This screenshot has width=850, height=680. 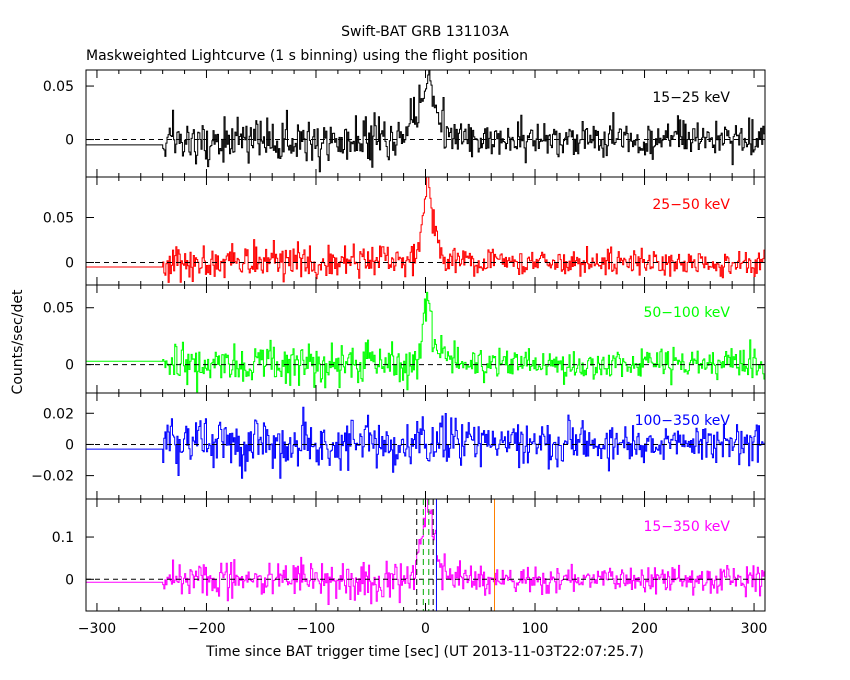 What do you see at coordinates (425, 32) in the screenshot?
I see `chart-title: Swift-BAT GRB 131103A` at bounding box center [425, 32].